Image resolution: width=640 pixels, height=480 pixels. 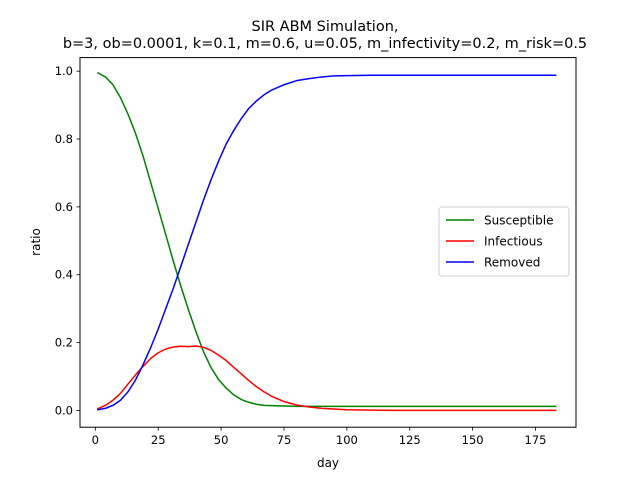 I want to click on x-tick-label: 100, so click(x=347, y=440).